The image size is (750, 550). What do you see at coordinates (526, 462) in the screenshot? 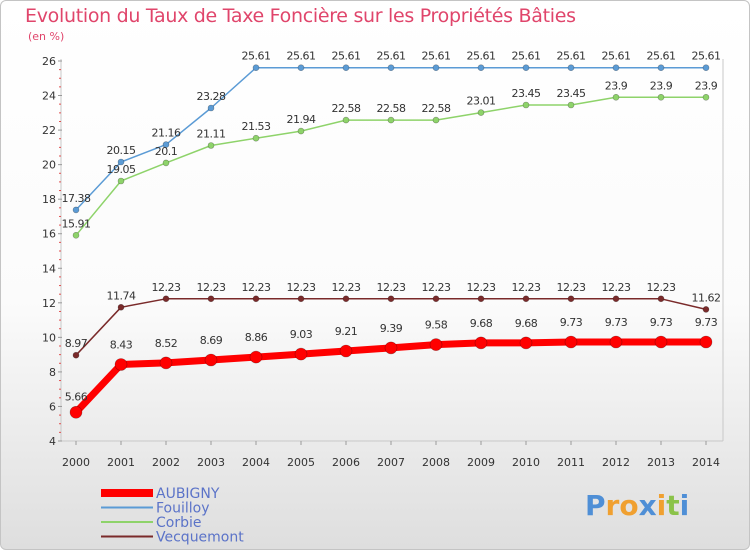
I see `x-tick-label: 2010` at bounding box center [526, 462].